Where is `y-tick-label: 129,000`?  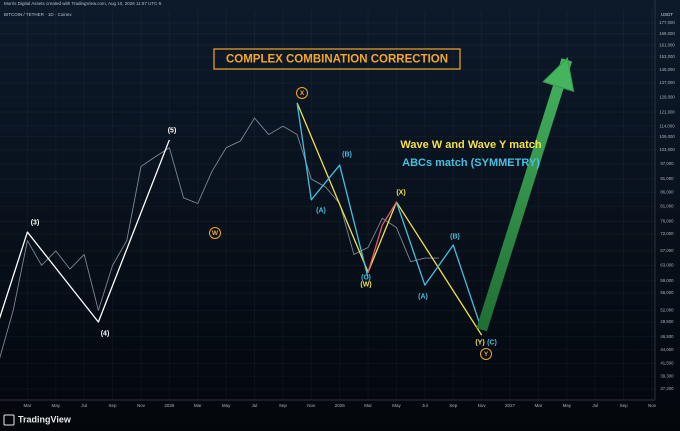
y-tick-label: 129,000 is located at coordinates (667, 96).